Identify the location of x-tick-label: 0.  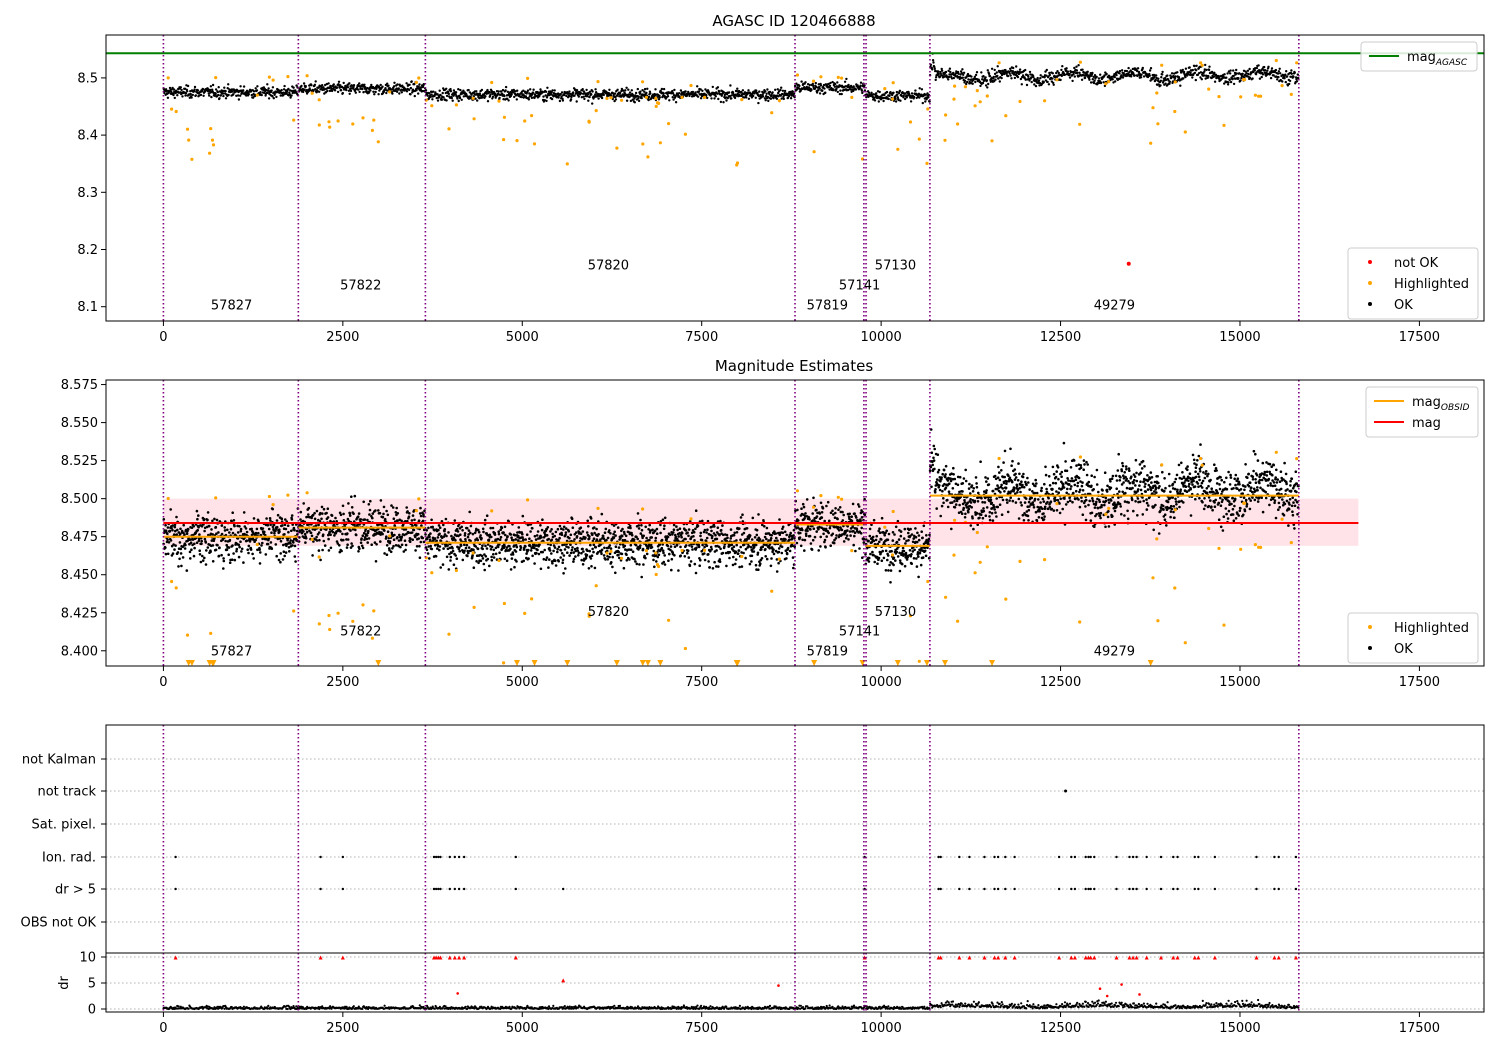
(163, 337).